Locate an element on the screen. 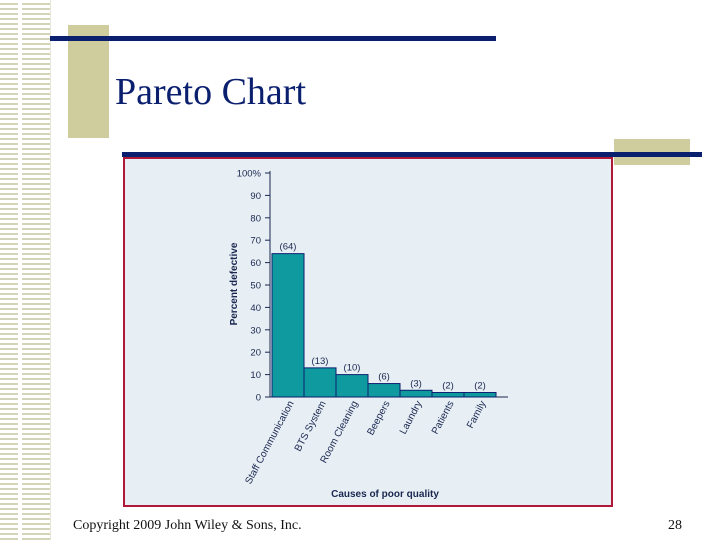 The image size is (720, 540). page-title: Pareto Chart is located at coordinates (211, 92).